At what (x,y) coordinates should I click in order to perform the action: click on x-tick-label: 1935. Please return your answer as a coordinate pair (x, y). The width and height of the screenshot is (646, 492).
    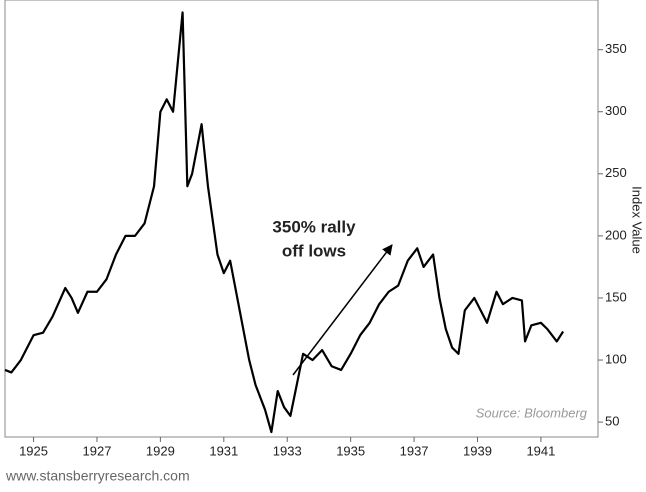
    Looking at the image, I should click on (350, 450).